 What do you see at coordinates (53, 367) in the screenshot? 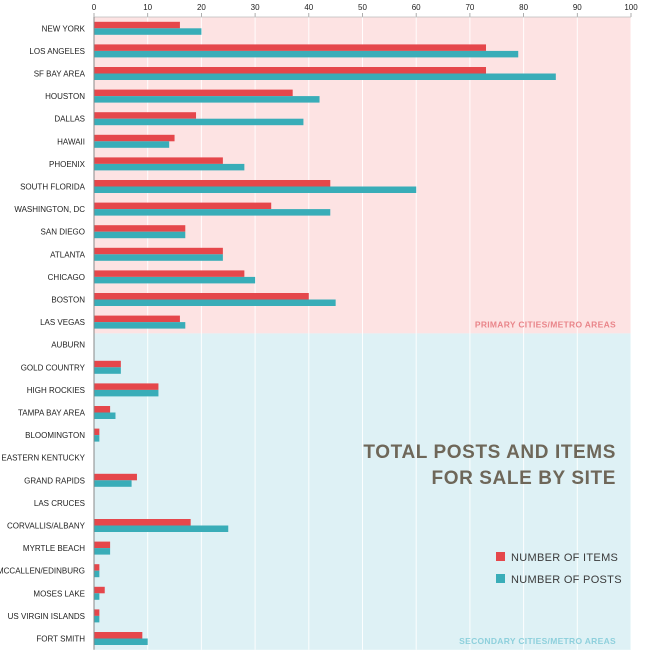
I see `category-label: GOLD COUNTRY` at bounding box center [53, 367].